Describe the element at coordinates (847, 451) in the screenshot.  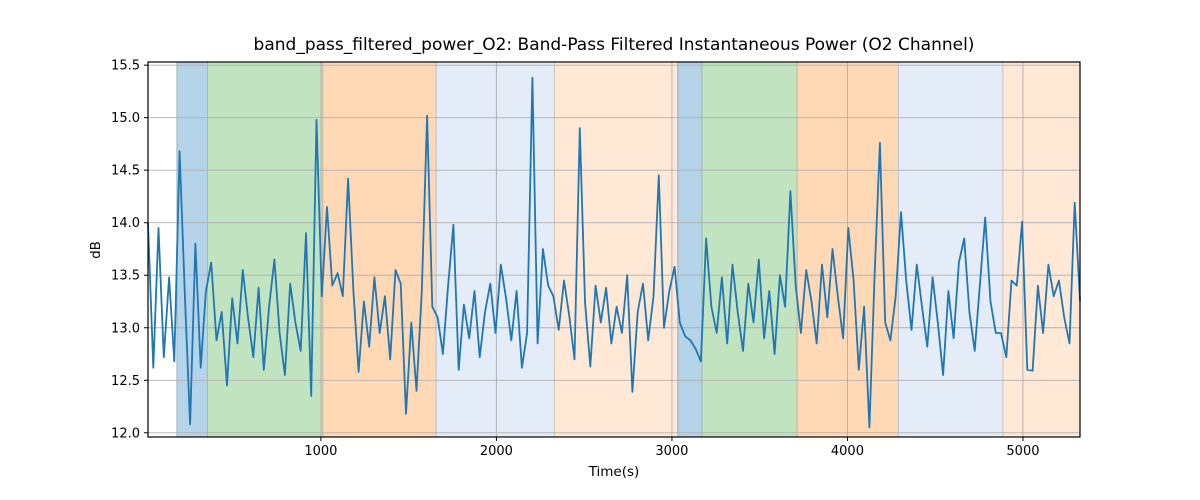
I see `x-tick-label: 4000` at that location.